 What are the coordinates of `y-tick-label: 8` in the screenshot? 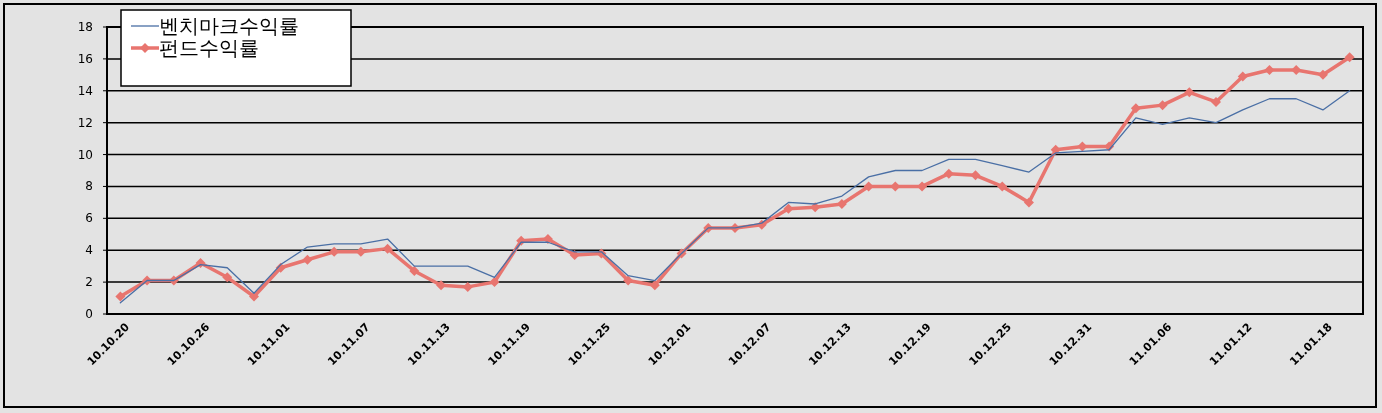 It's located at (89, 186).